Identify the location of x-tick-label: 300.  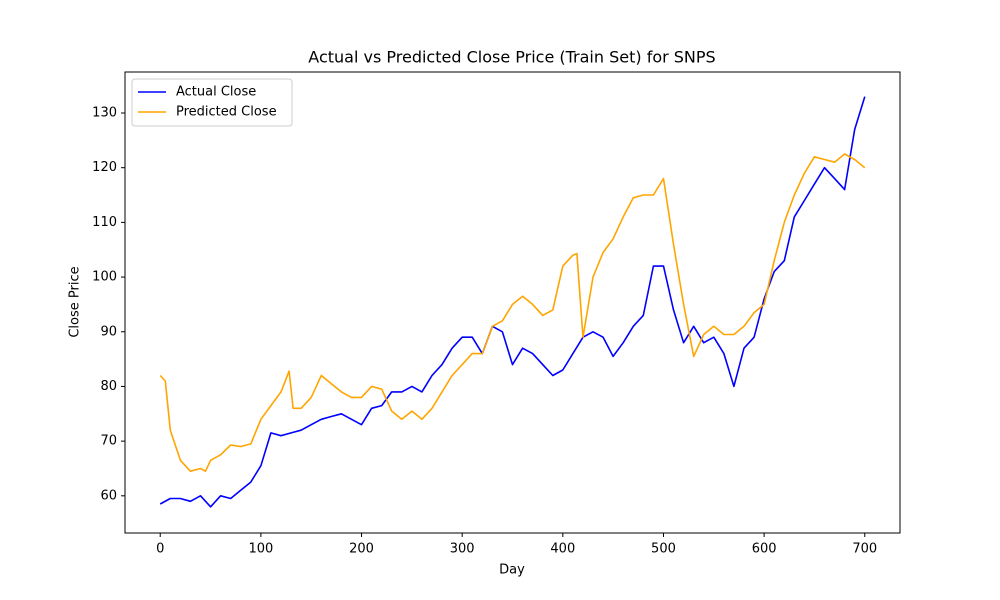
(462, 549).